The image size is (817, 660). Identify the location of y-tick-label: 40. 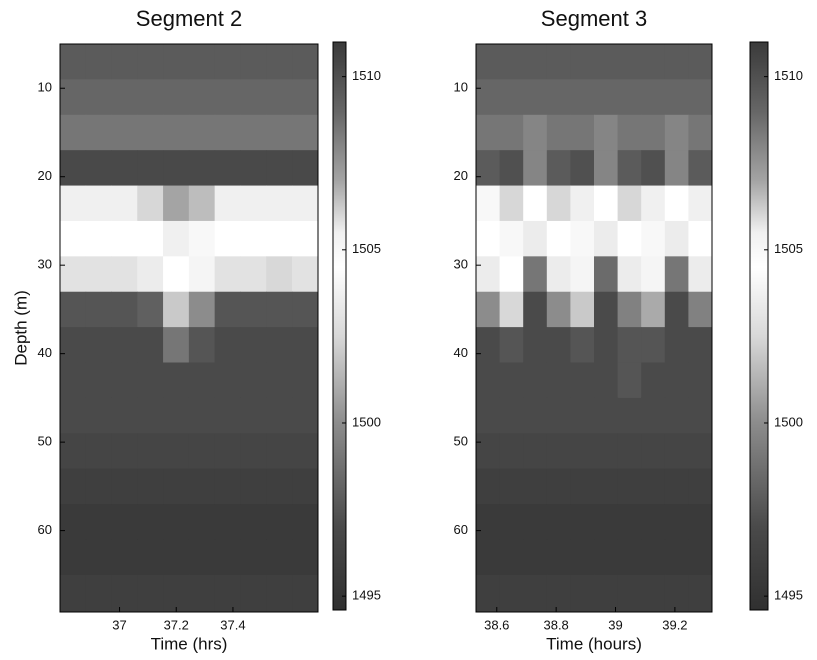
(461, 352).